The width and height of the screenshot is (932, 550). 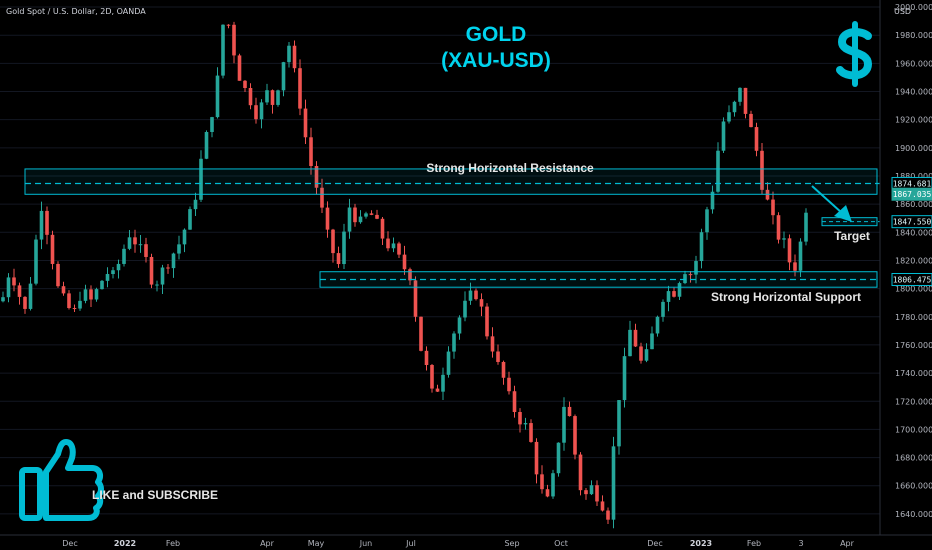 I want to click on target-label: Target, so click(x=852, y=236).